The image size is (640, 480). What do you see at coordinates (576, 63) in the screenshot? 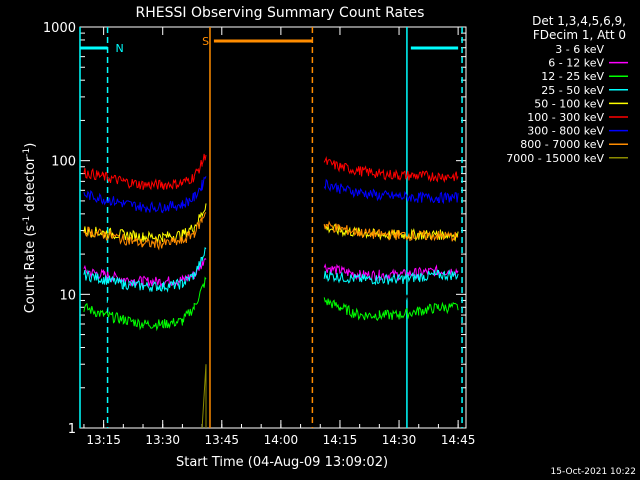
I see `legend-entry-label: 6 - 12 keV` at bounding box center [576, 63].